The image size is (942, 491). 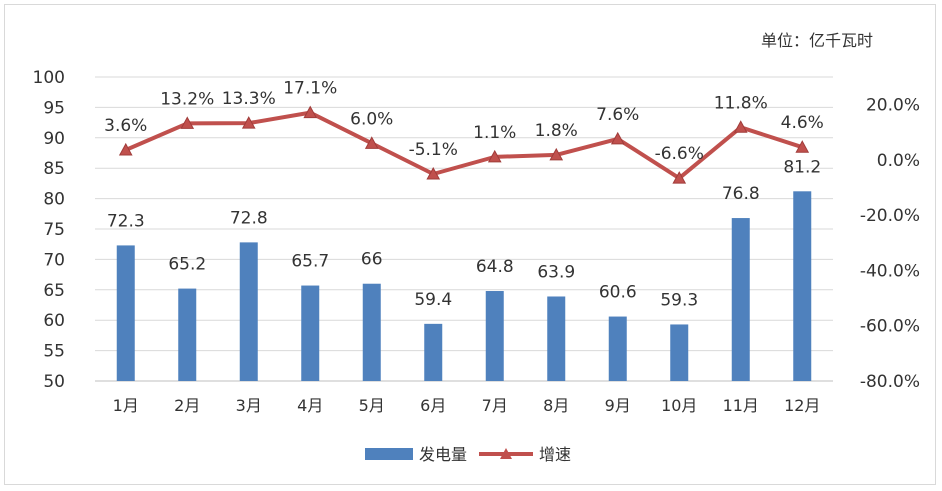 What do you see at coordinates (49, 78) in the screenshot?
I see `left-tick-label: 100` at bounding box center [49, 78].